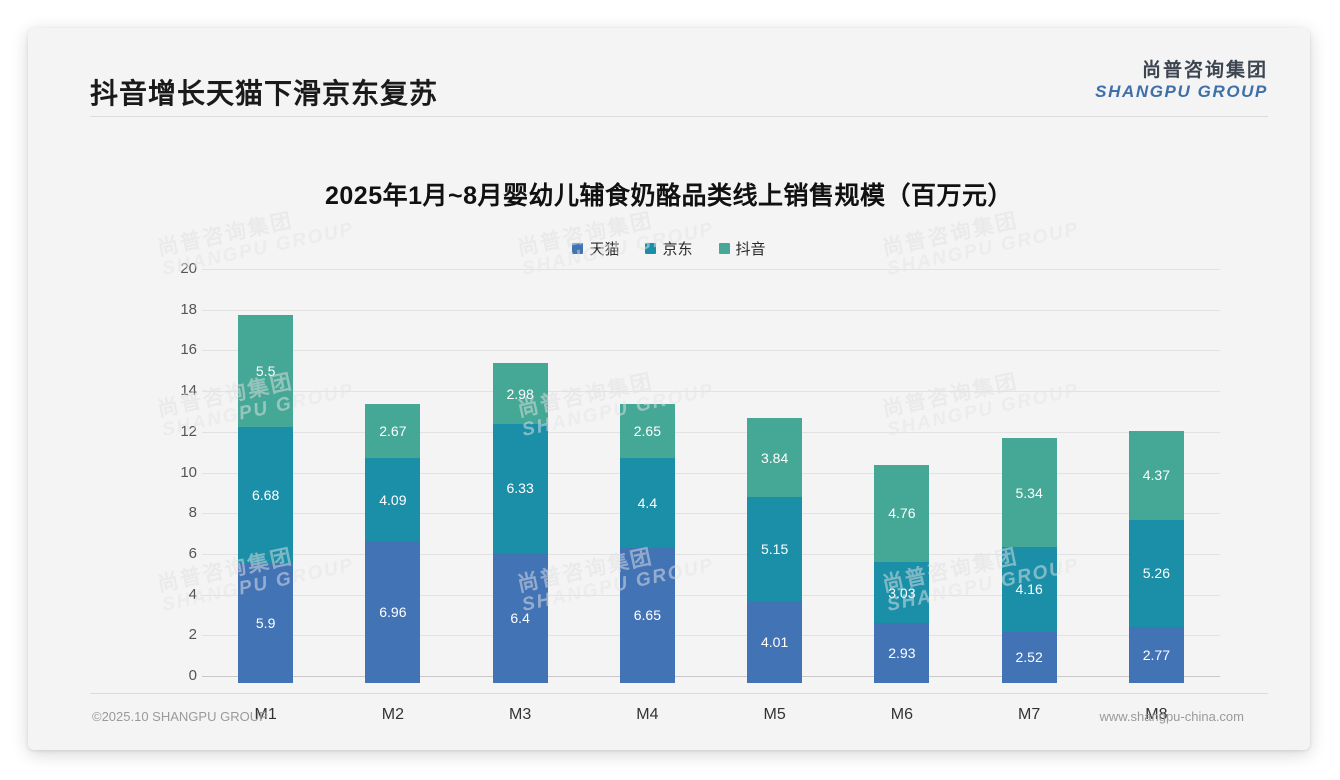 The width and height of the screenshot is (1340, 780). I want to click on bar-value-label: 5.5, so click(265, 371).